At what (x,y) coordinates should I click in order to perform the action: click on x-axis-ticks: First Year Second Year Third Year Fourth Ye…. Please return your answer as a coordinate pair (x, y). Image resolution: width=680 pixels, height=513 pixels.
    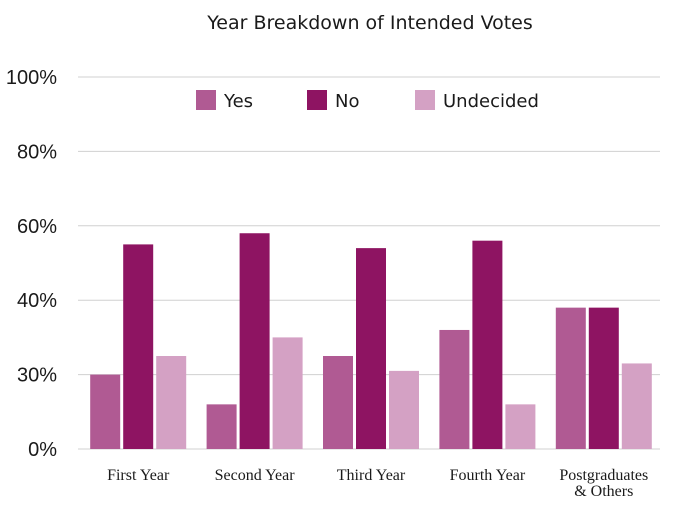
    Looking at the image, I should click on (377, 483).